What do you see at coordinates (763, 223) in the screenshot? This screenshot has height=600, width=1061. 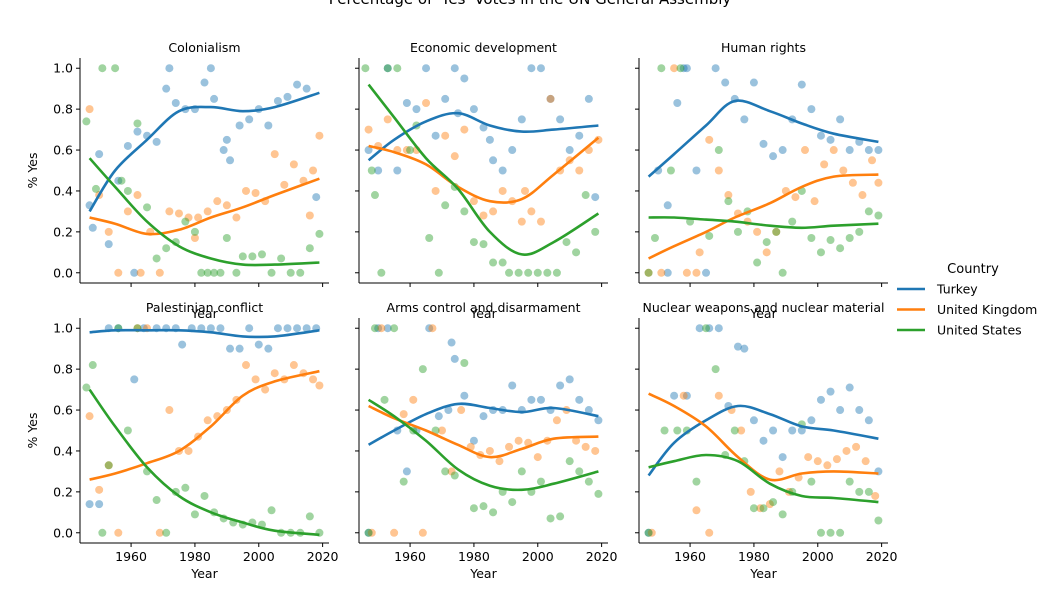 I see `smooth-line-united-states` at bounding box center [763, 223].